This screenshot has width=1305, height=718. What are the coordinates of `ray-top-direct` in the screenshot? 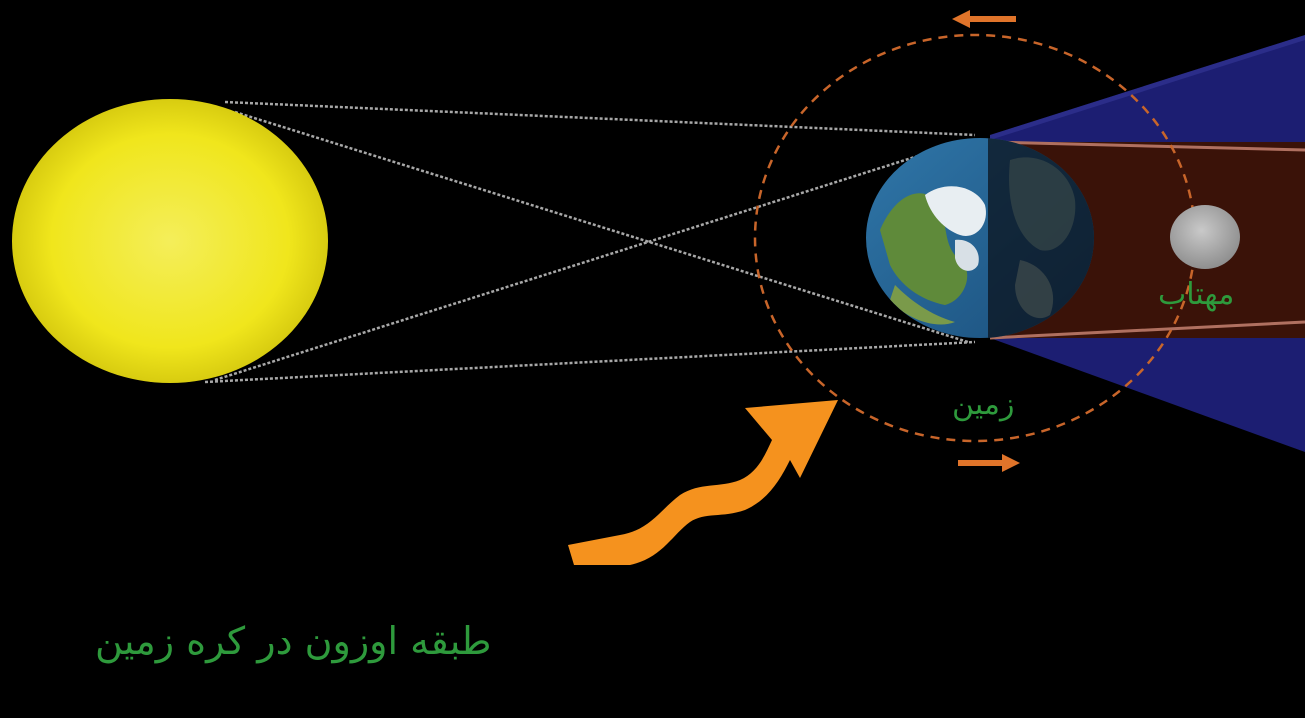 It's located at (600, 118).